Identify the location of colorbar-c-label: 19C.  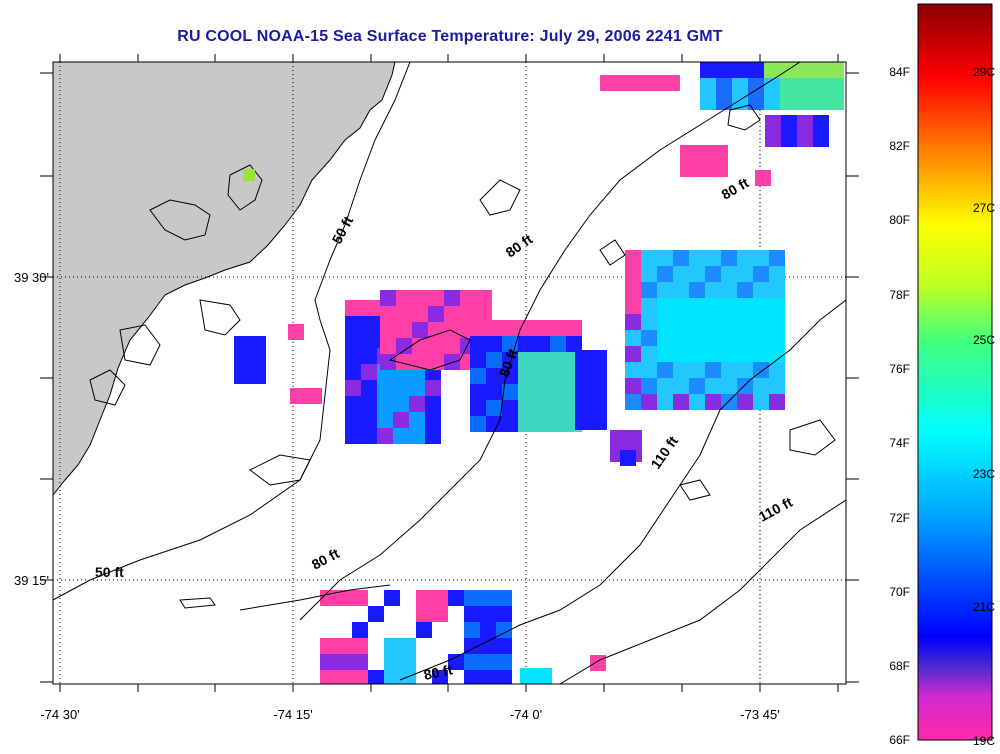
(984, 741).